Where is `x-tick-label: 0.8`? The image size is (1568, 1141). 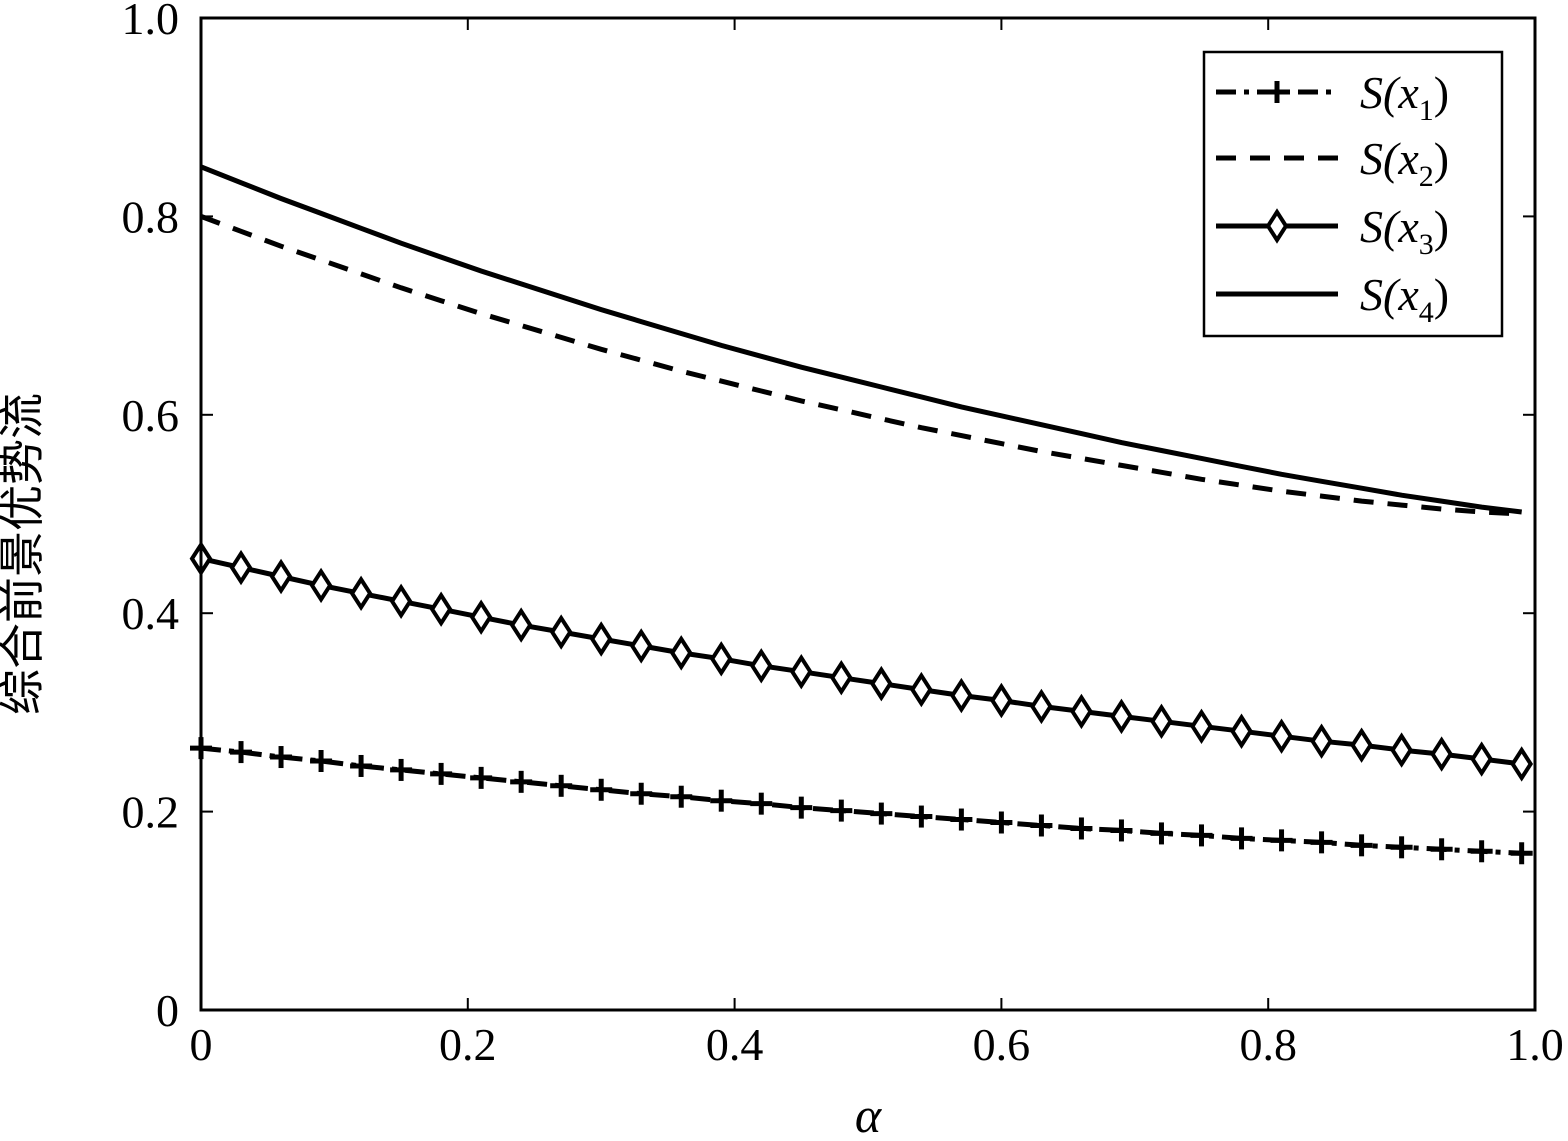
x-tick-label: 0.8 is located at coordinates (1268, 1044).